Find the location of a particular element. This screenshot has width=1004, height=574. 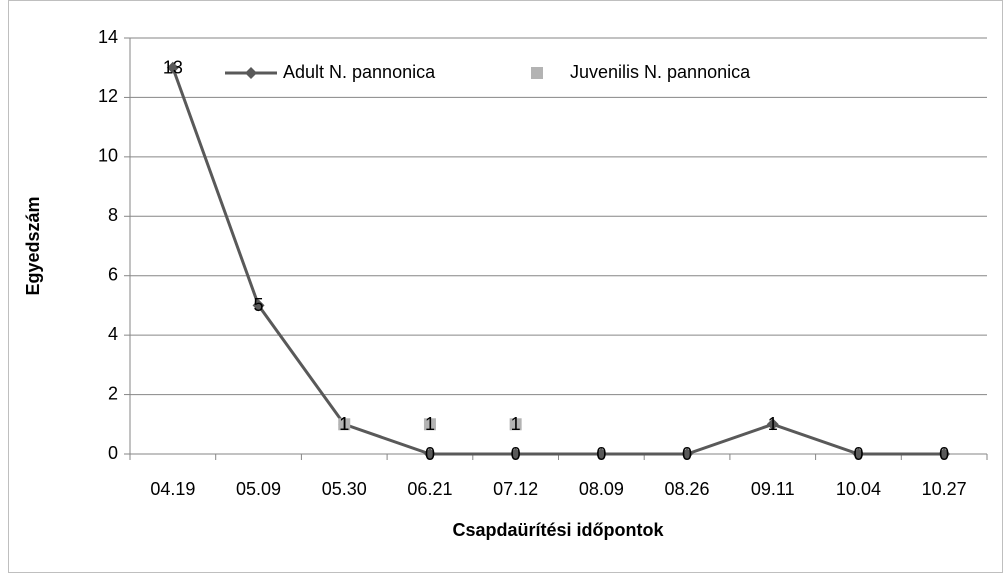

data-label: 5 is located at coordinates (259, 305).